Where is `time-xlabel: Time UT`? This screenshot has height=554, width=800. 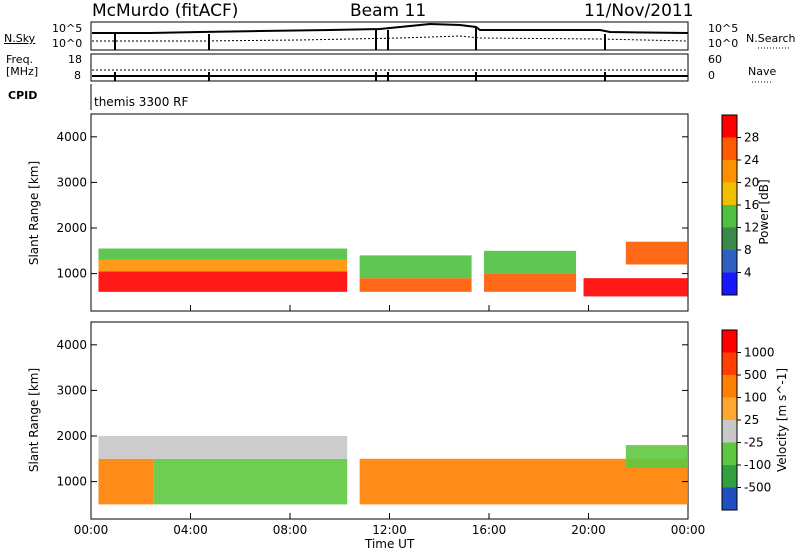 time-xlabel: Time UT is located at coordinates (390, 544).